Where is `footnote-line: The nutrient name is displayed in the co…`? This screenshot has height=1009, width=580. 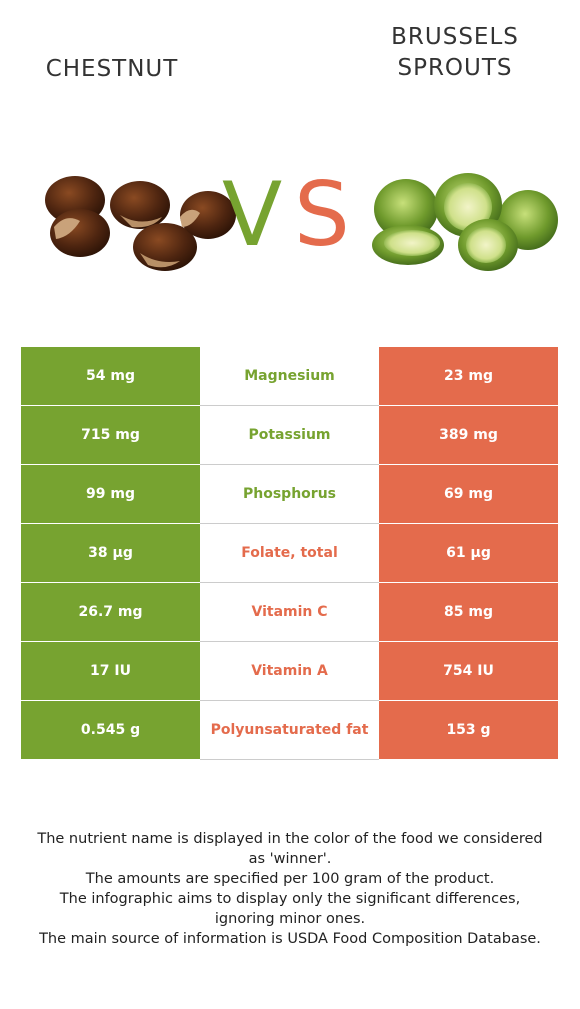
footnote-line: The nutrient name is displayed in the co… is located at coordinates (290, 849).